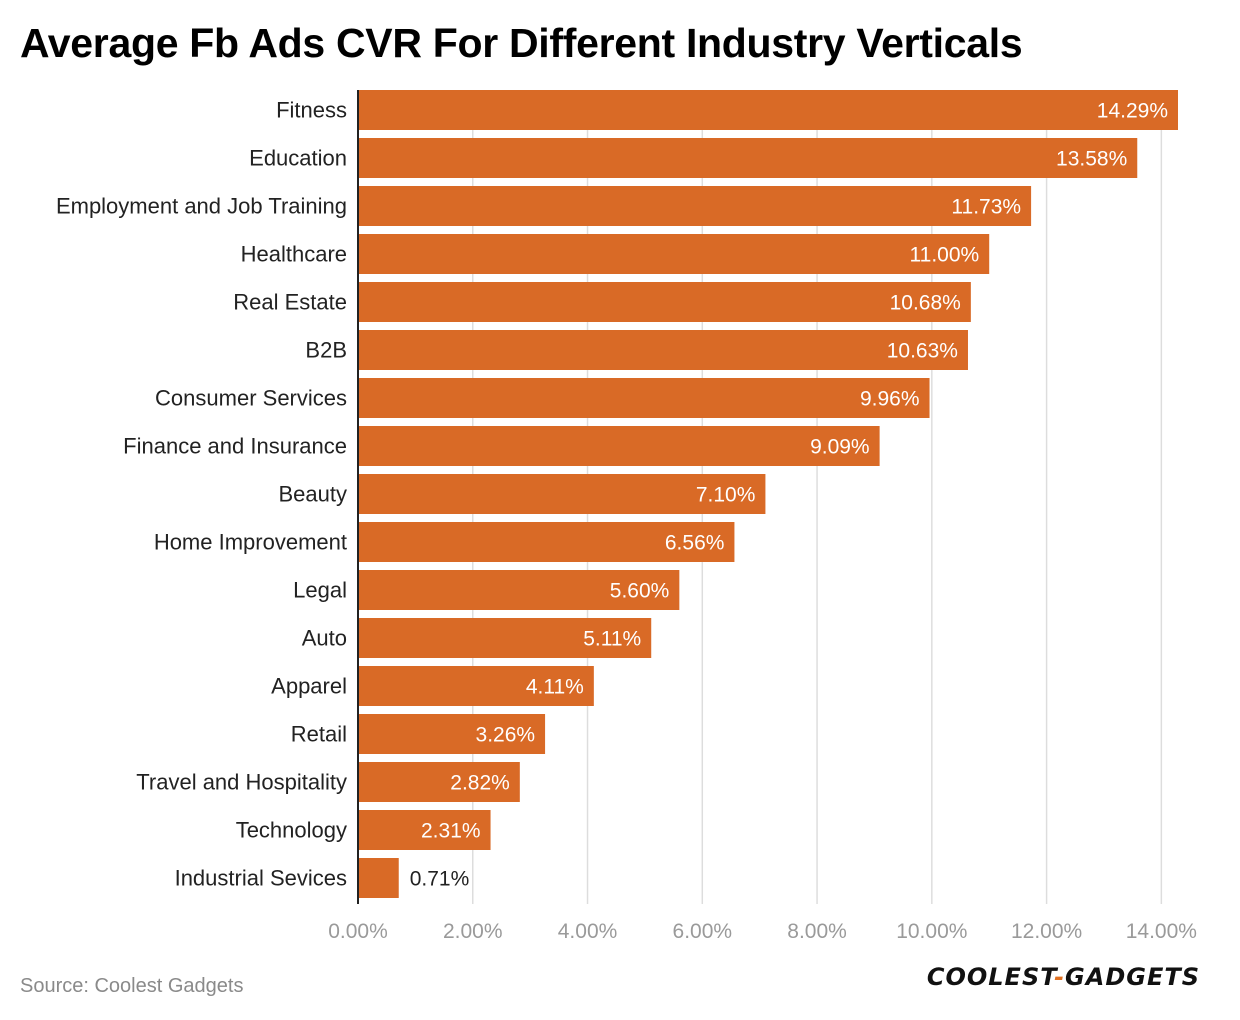 The image size is (1240, 1020). Describe the element at coordinates (290, 302) in the screenshot. I see `category-label: Real Estate` at that location.